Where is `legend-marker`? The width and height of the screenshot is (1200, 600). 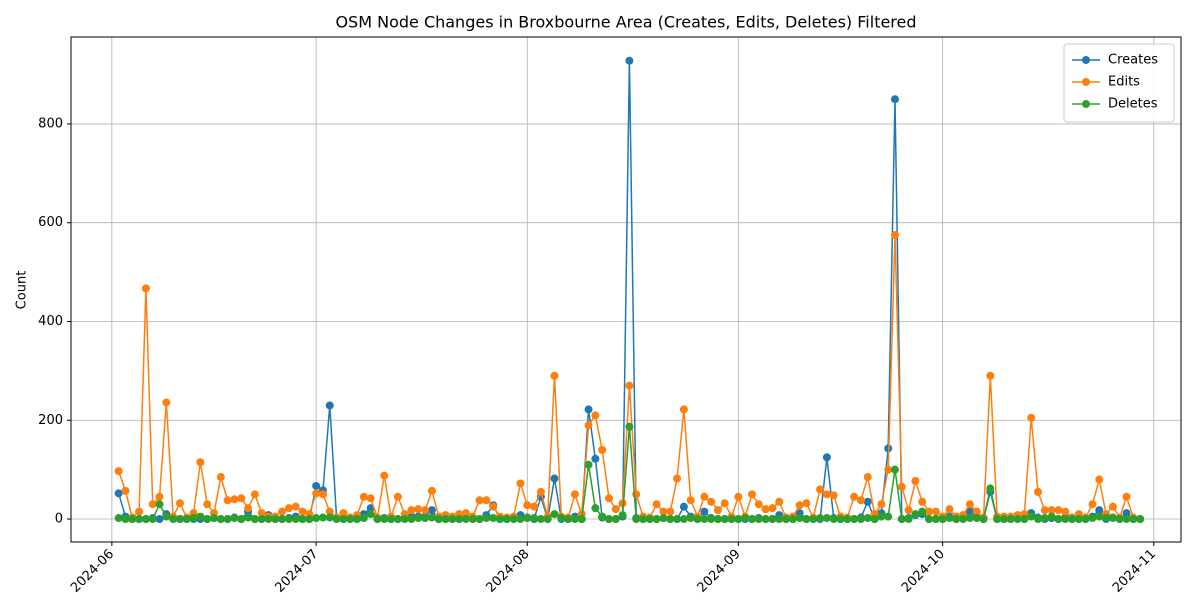
legend-marker is located at coordinates (1086, 60).